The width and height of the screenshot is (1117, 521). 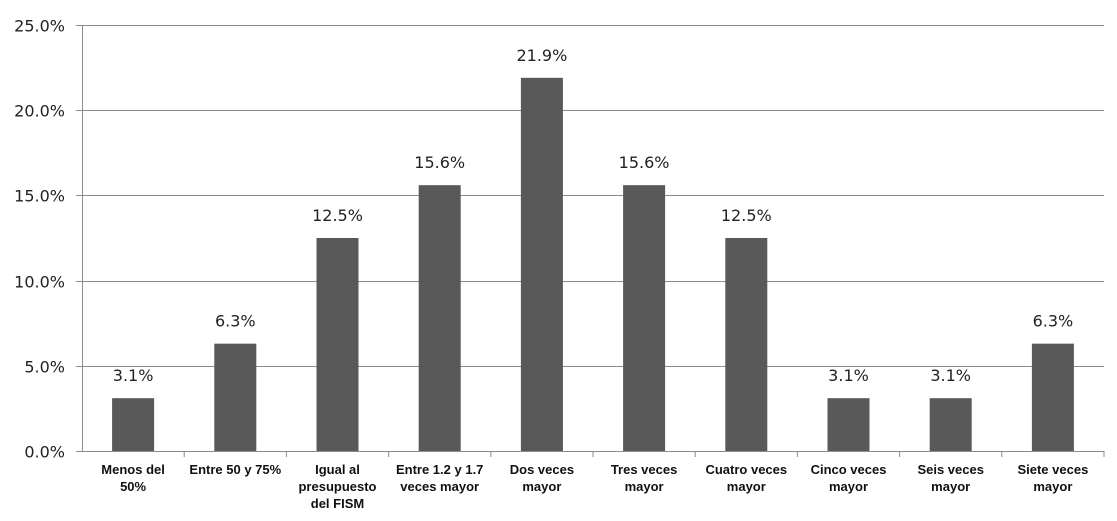 What do you see at coordinates (133, 478) in the screenshot?
I see `x-tick-label: Menos del 50%` at bounding box center [133, 478].